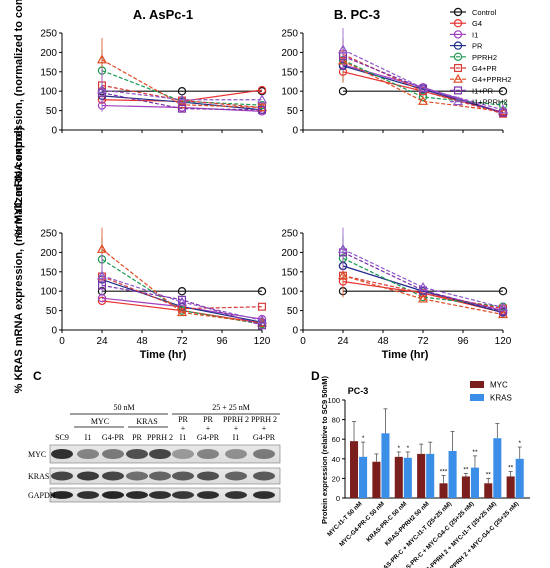 Image resolution: width=550 pixels, height=568 pixels. Describe the element at coordinates (88, 437) in the screenshot. I see `lane-label: I1` at that location.